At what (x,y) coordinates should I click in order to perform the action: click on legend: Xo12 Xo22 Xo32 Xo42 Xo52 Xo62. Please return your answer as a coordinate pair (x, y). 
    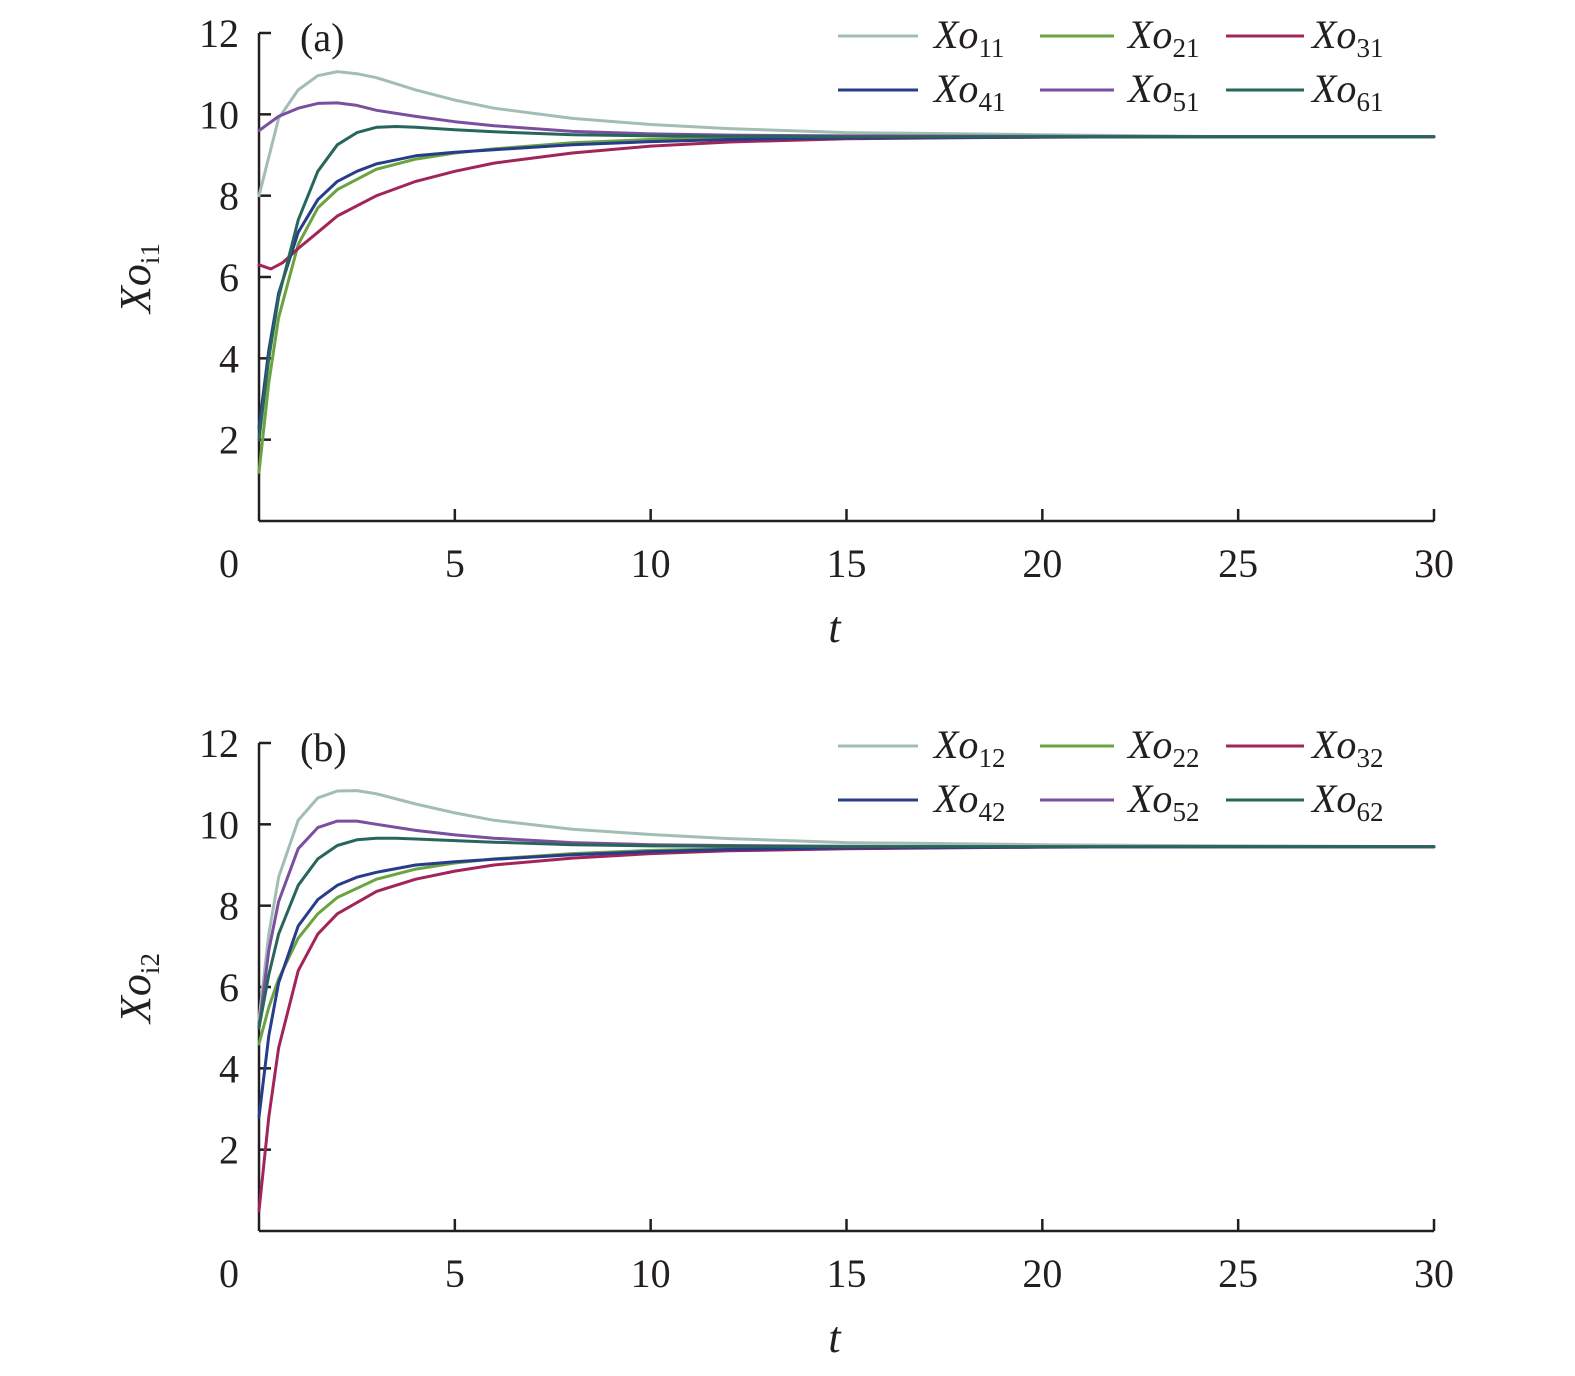
    Looking at the image, I should click on (1110, 774).